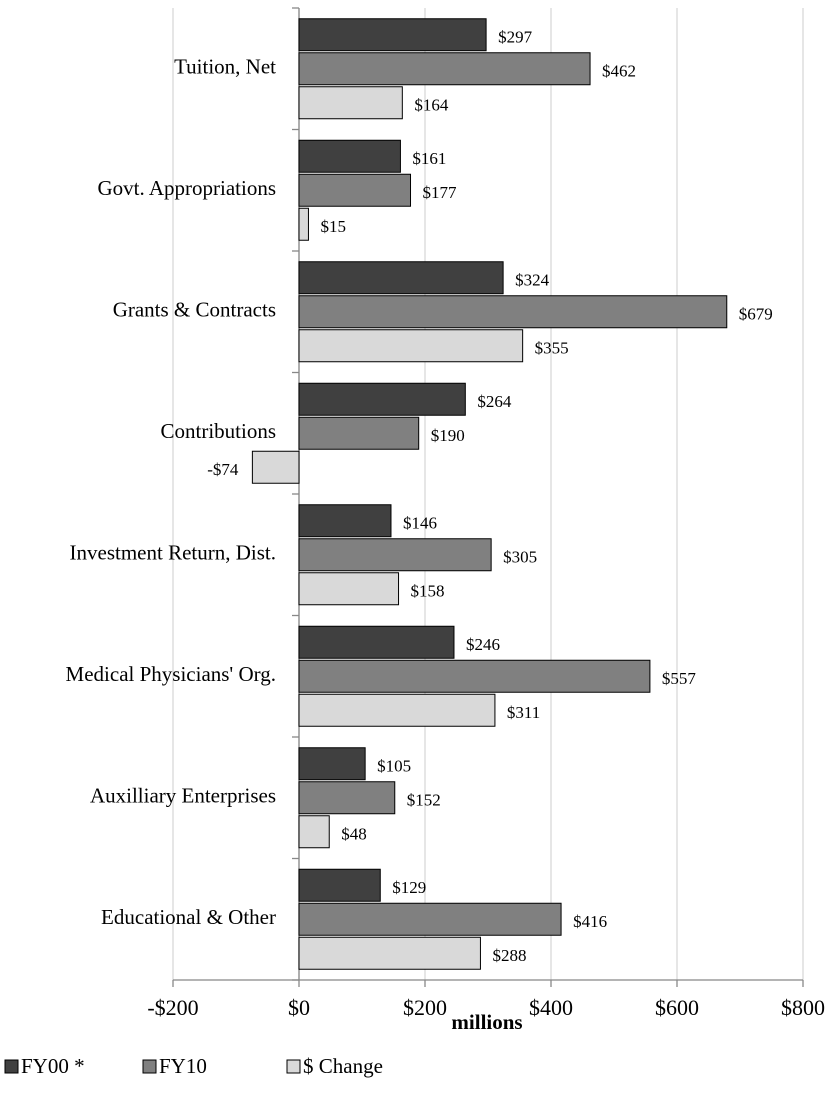 The height and width of the screenshot is (1112, 832). I want to click on category-label: Grants & Contracts, so click(194, 310).